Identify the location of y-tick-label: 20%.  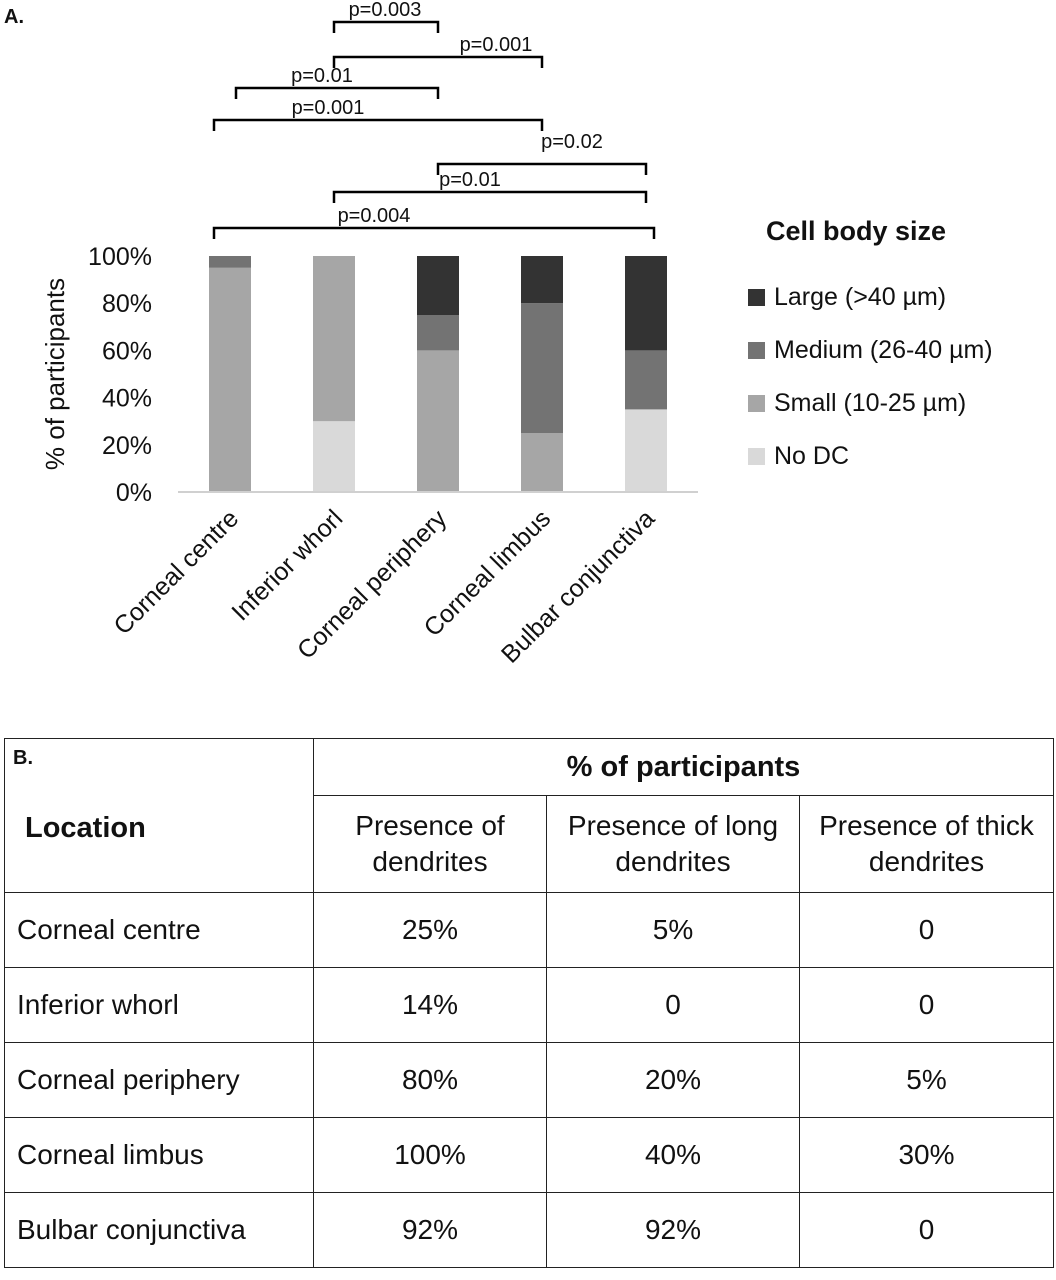
(127, 446).